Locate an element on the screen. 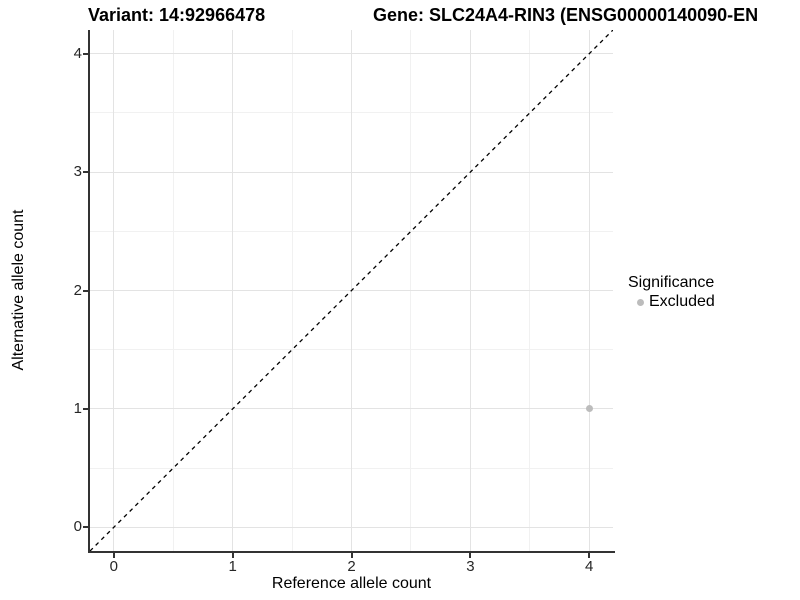 The height and width of the screenshot is (600, 800). x-tick-label: 4 is located at coordinates (589, 566).